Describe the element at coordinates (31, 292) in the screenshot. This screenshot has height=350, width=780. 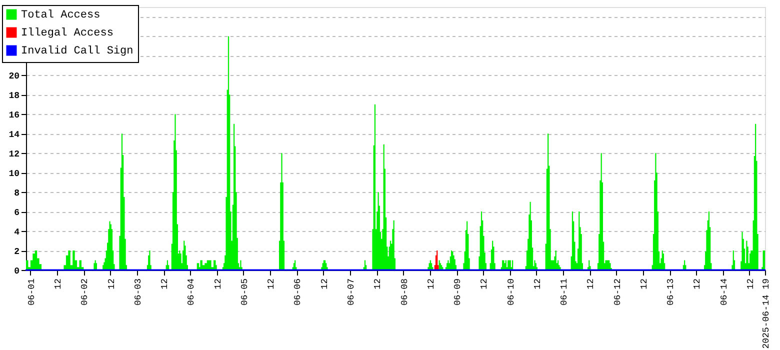
I see `x-tick-label: 06-01` at that location.